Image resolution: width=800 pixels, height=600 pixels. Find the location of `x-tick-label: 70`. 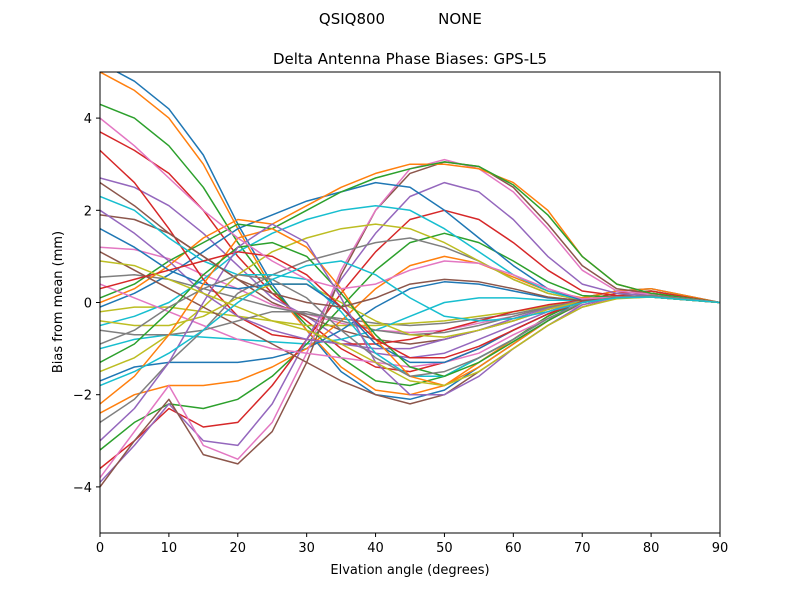

x-tick-label: 70 is located at coordinates (582, 548).